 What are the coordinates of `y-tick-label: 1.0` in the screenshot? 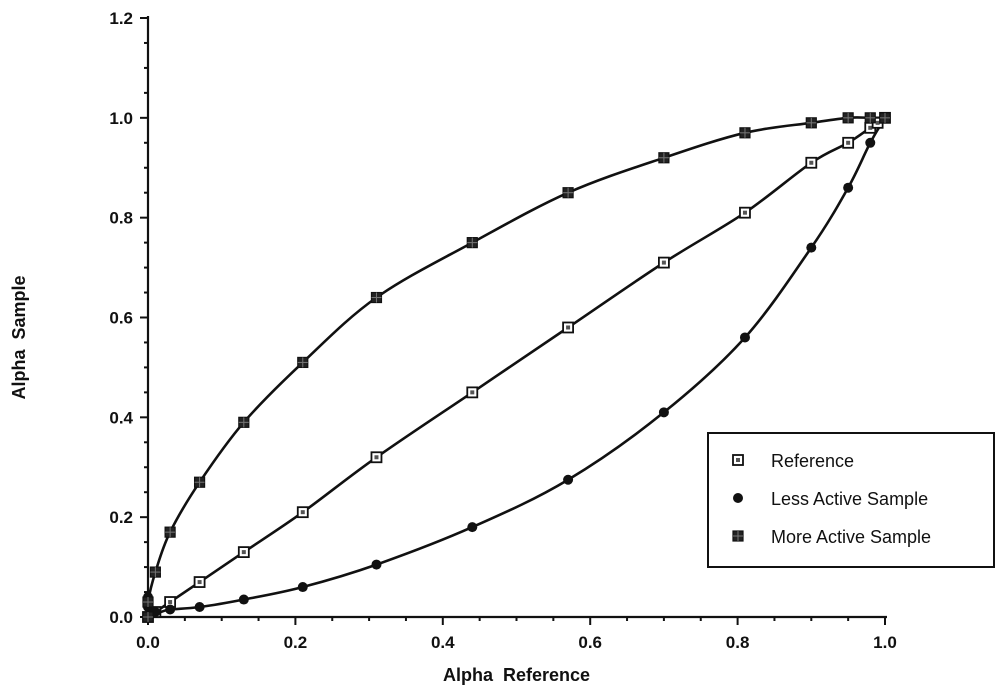 It's located at (121, 118).